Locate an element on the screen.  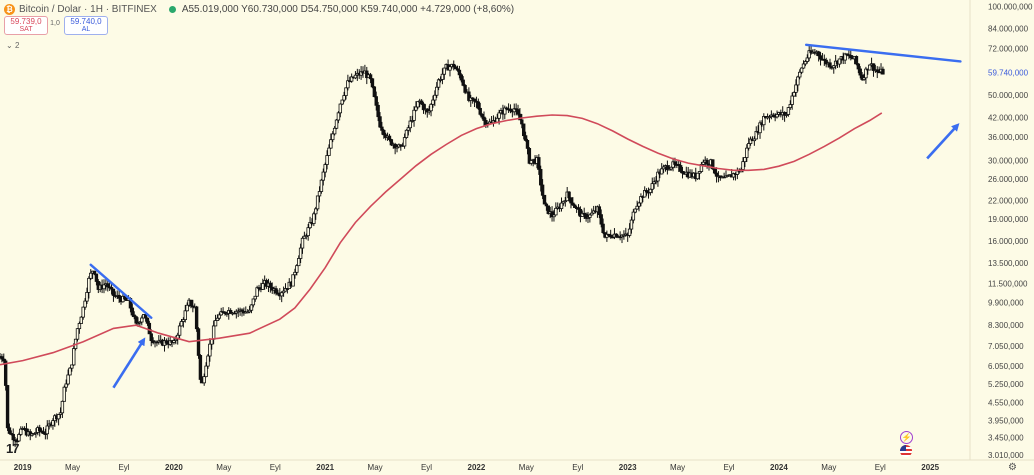
price-tick-label: 5.250,000 is located at coordinates (1006, 384).